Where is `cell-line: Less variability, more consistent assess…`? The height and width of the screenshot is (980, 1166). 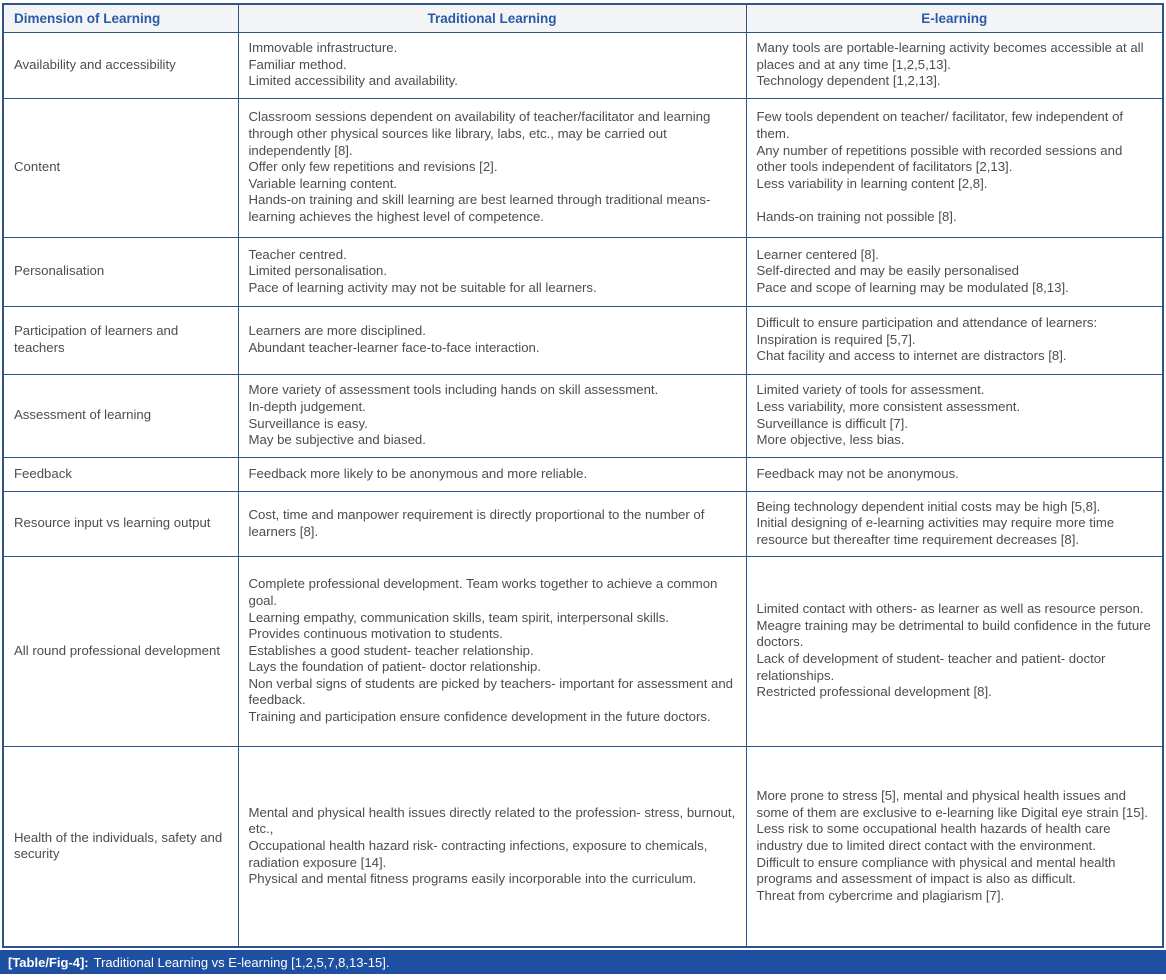 cell-line: Less variability, more consistent assess… is located at coordinates (888, 406).